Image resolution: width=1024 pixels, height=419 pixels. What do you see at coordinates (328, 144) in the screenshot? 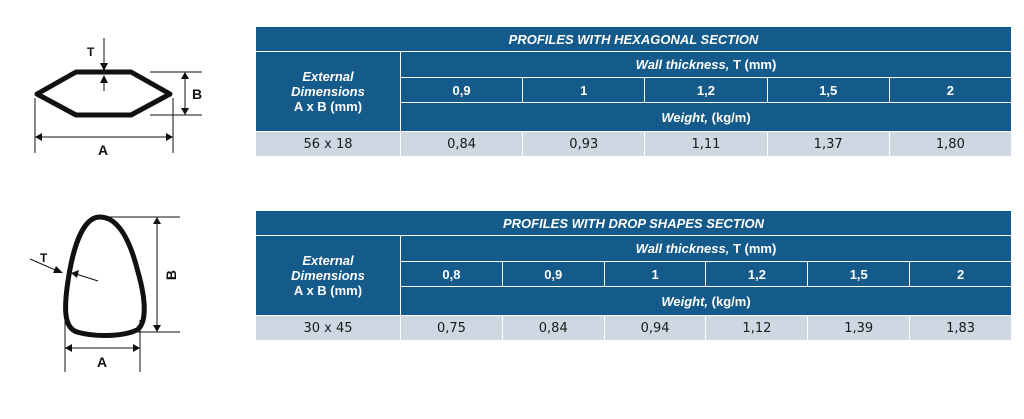
I see `size-cell: 56 x 18` at bounding box center [328, 144].